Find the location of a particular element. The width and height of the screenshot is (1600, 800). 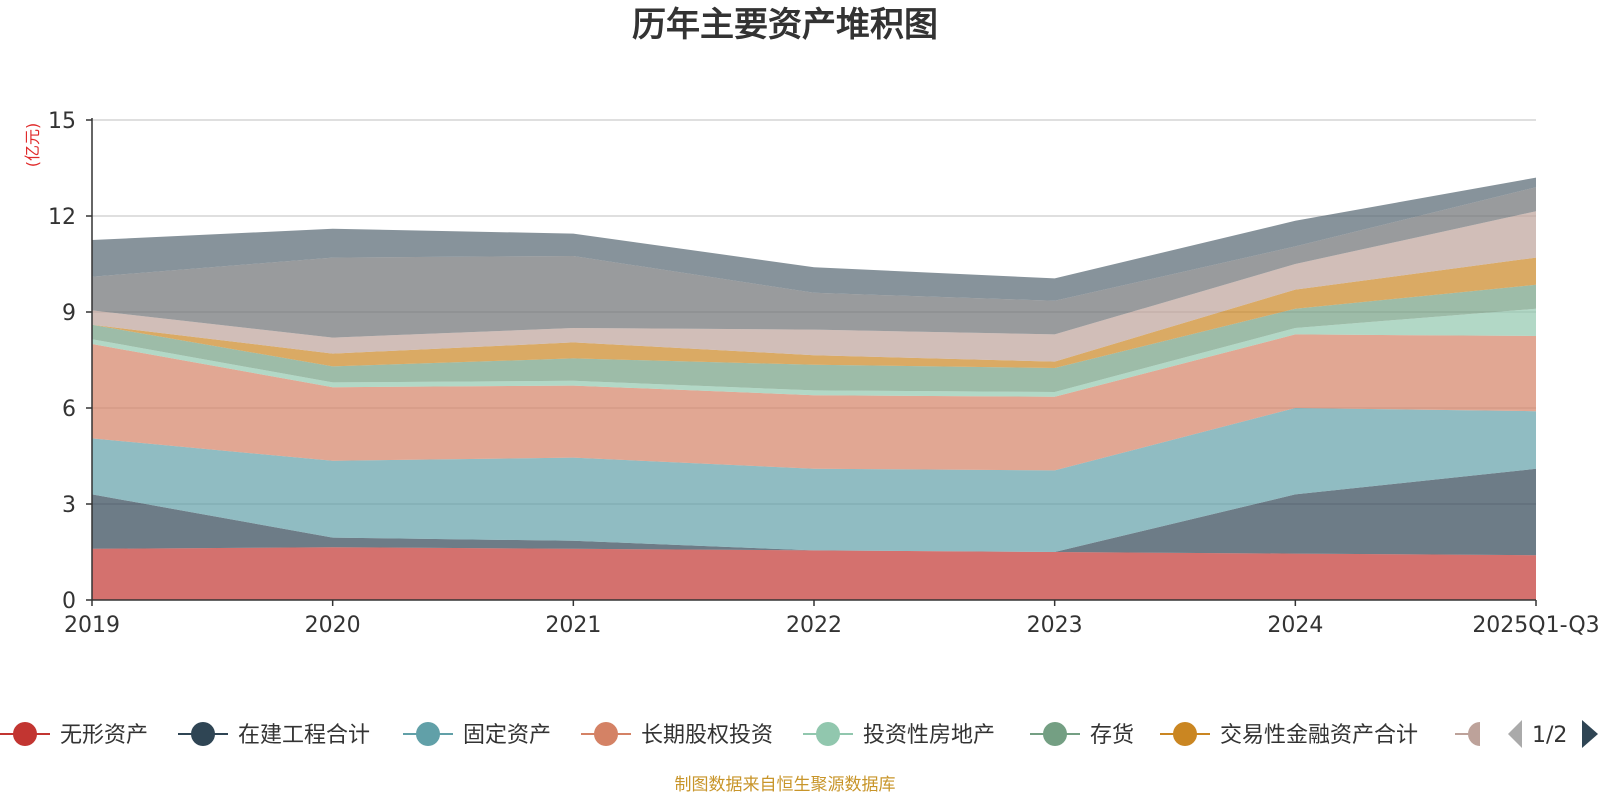

legend-item: 在建工程合计 is located at coordinates (274, 735).